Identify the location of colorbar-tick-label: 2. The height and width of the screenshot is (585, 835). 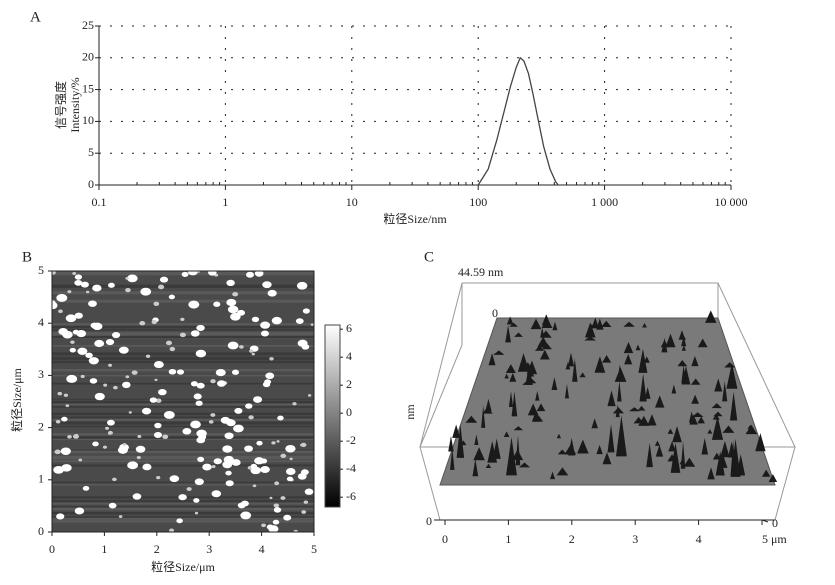
(349, 384).